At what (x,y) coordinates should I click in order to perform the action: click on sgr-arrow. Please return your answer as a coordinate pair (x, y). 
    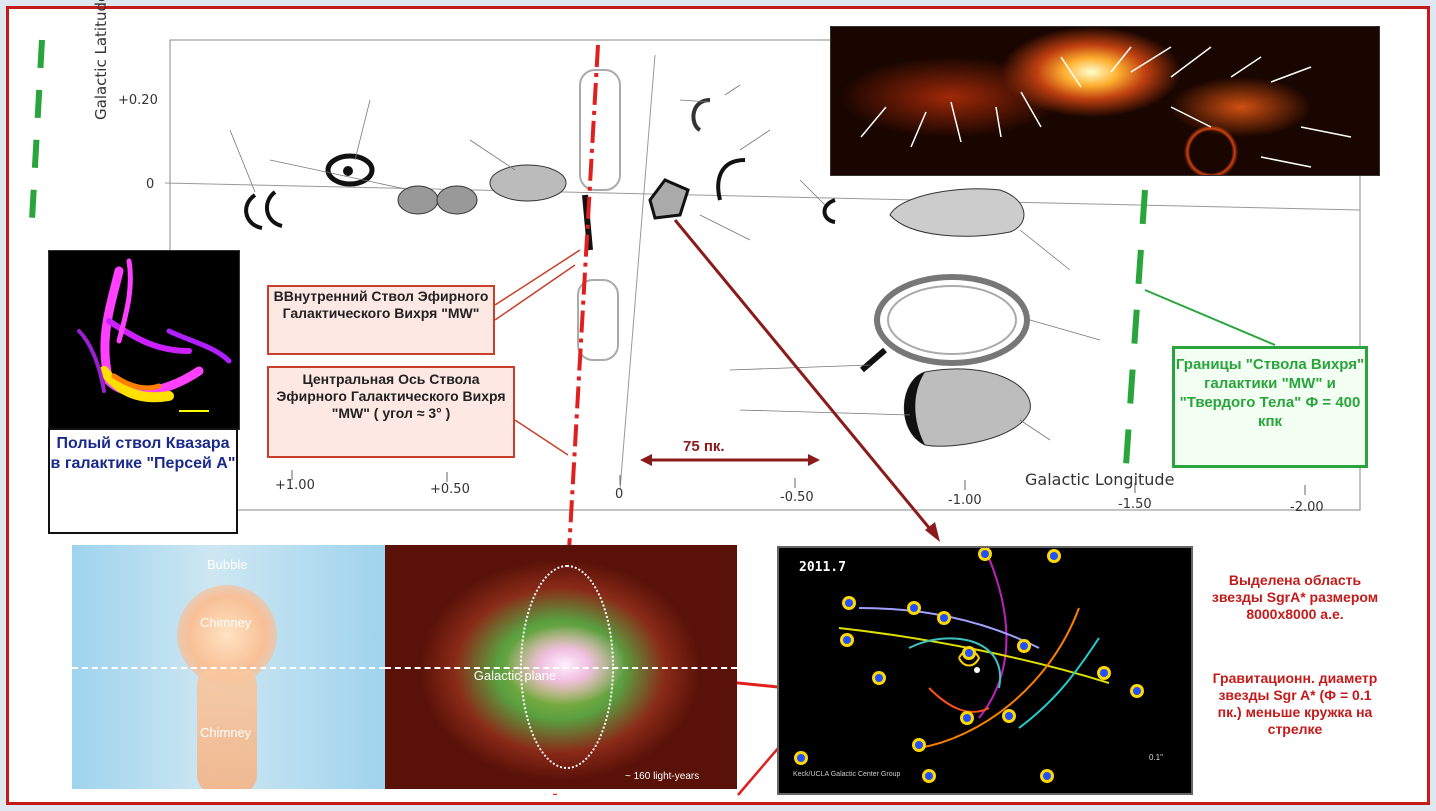
    Looking at the image, I should click on (805, 377).